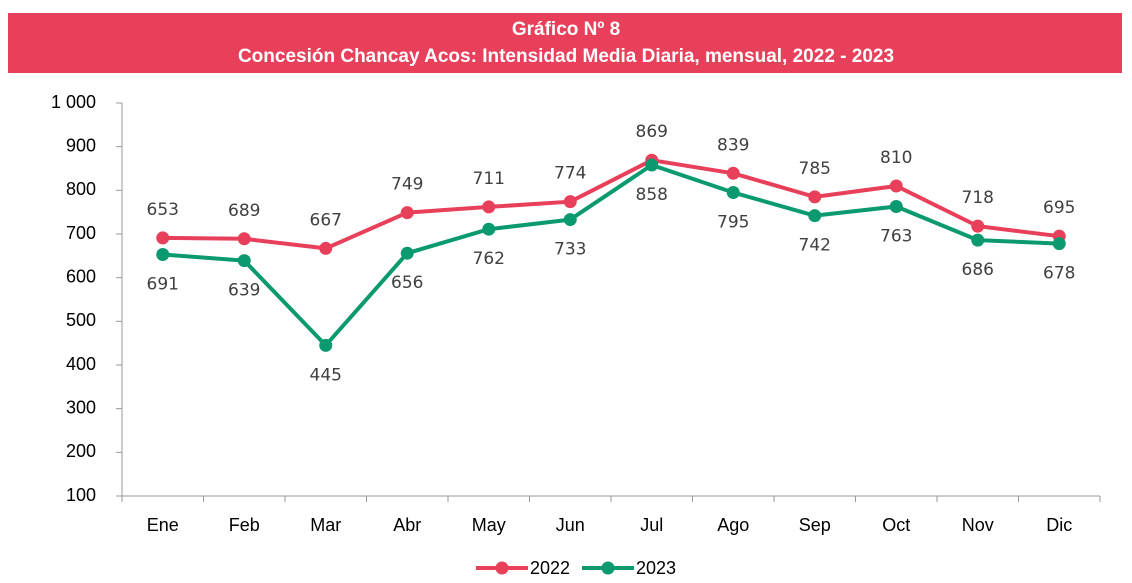 Image resolution: width=1132 pixels, height=583 pixels. I want to click on y-tick-label: 700, so click(81, 233).